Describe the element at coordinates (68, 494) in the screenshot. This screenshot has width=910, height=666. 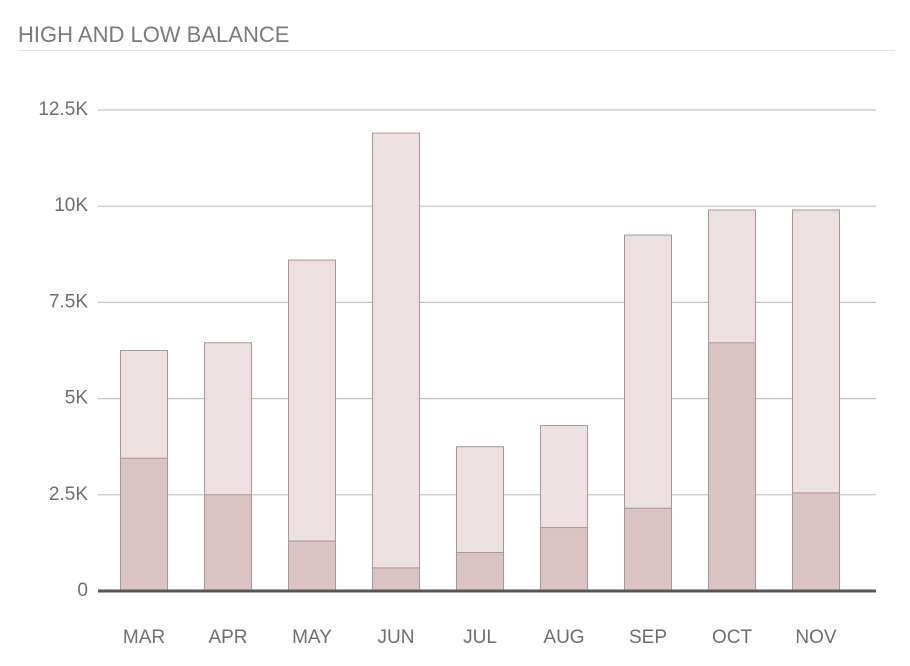
I see `y-tick-label: 2.5K` at that location.